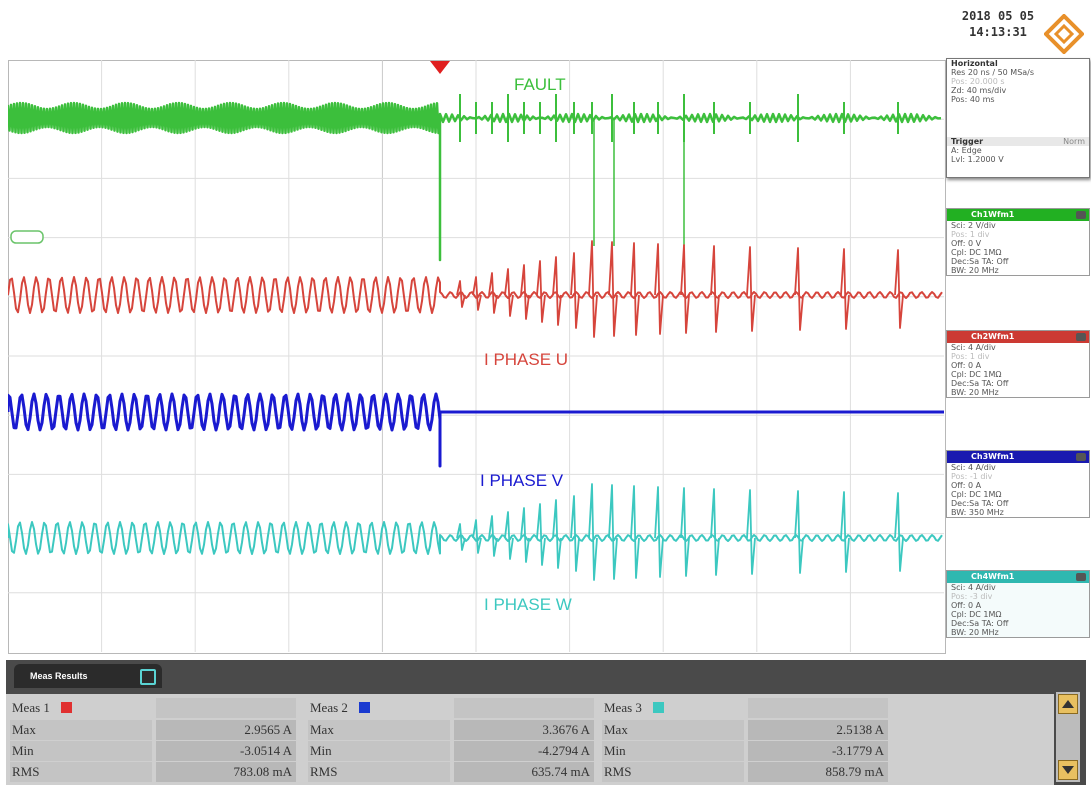 This screenshot has height=785, width=1091. Describe the element at coordinates (1018, 457) in the screenshot. I see `ch3-box-header: Ch3Wfm1` at that location.